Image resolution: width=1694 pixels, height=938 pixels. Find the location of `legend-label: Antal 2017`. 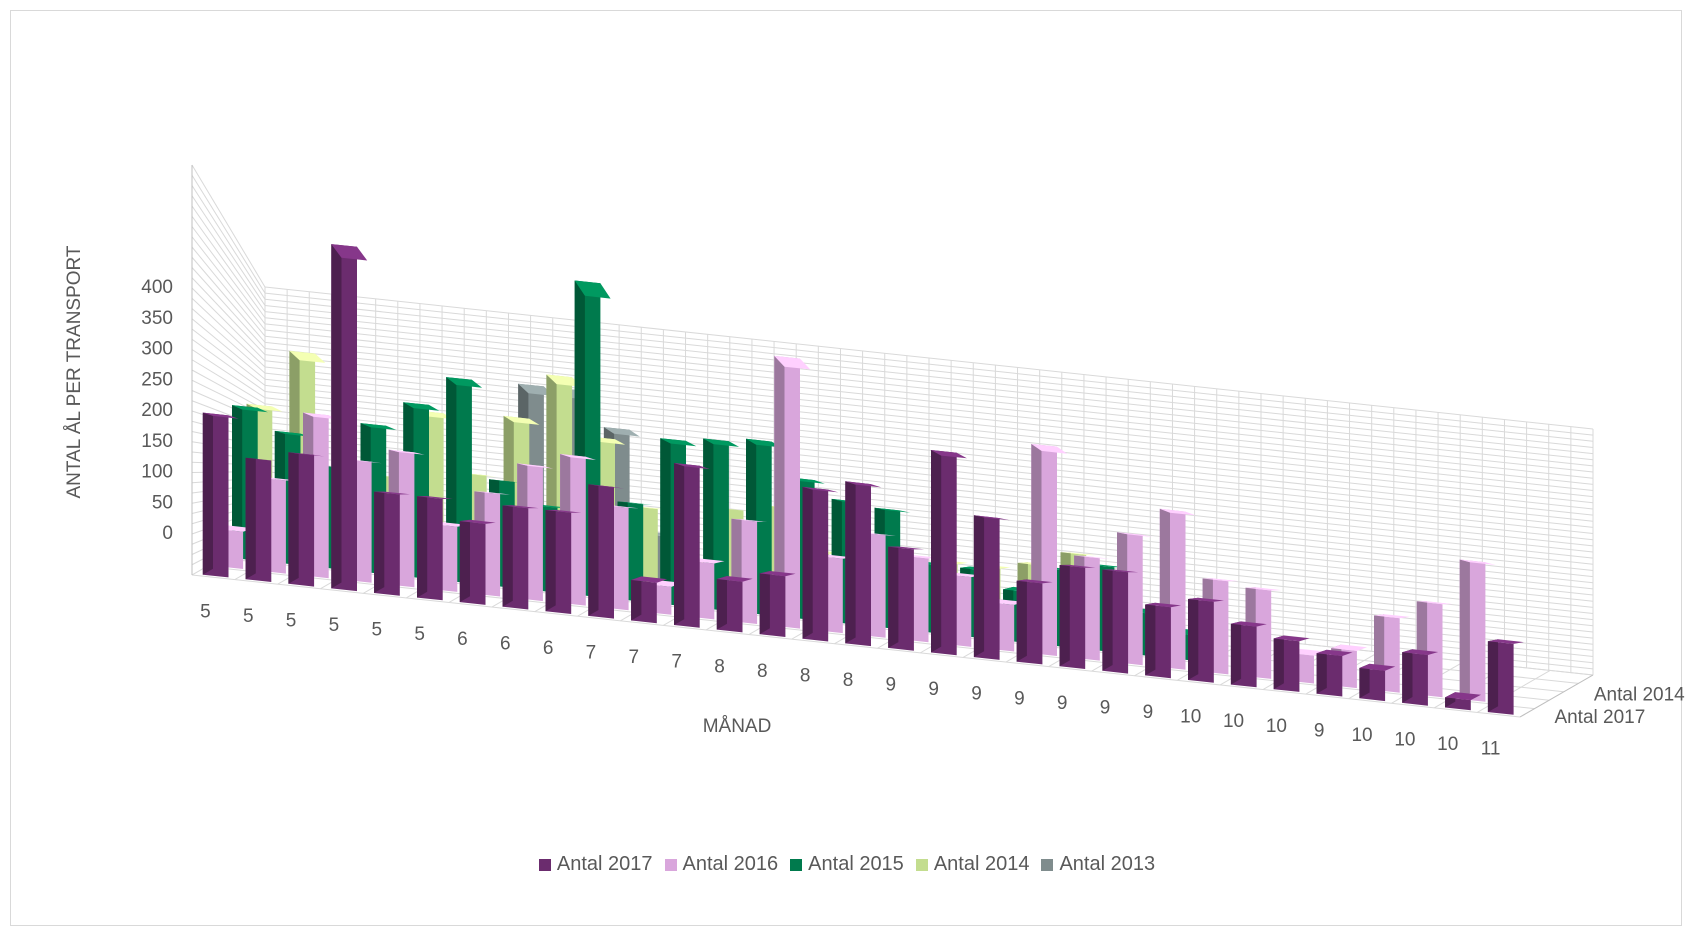

legend-label: Antal 2017 is located at coordinates (604, 864).